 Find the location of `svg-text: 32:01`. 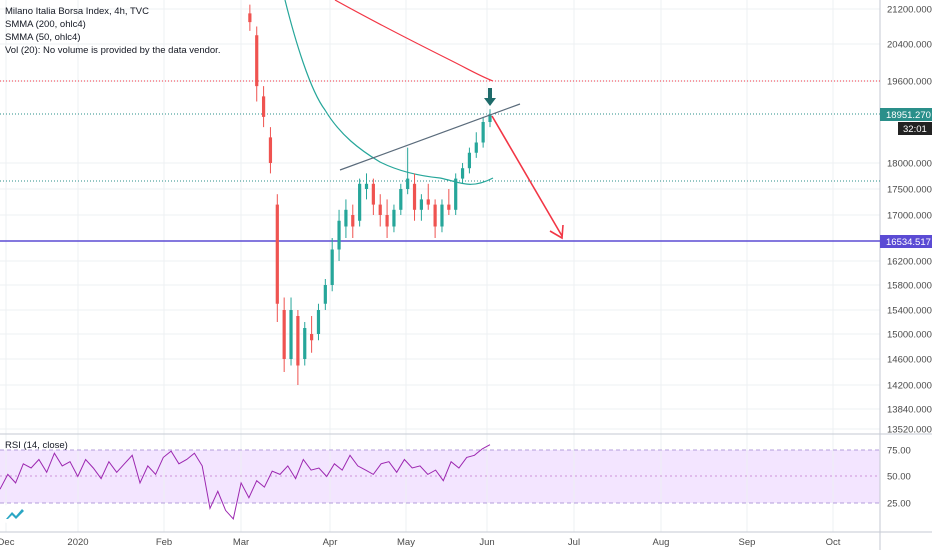

svg-text: 32:01 is located at coordinates (915, 129).